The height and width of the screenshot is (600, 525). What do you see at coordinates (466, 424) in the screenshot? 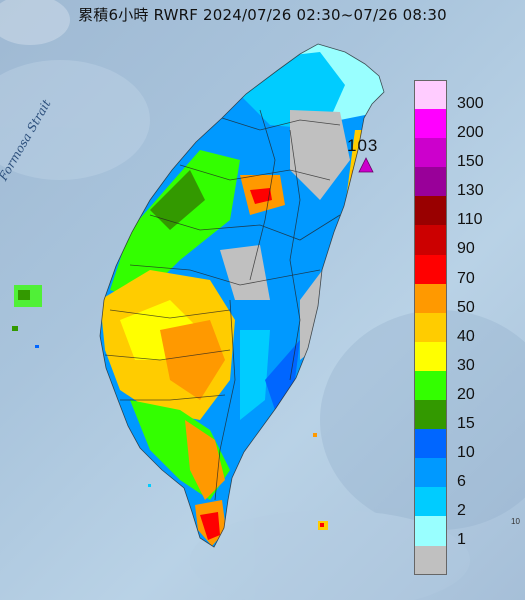
I see `legend-label: 15` at bounding box center [466, 424].